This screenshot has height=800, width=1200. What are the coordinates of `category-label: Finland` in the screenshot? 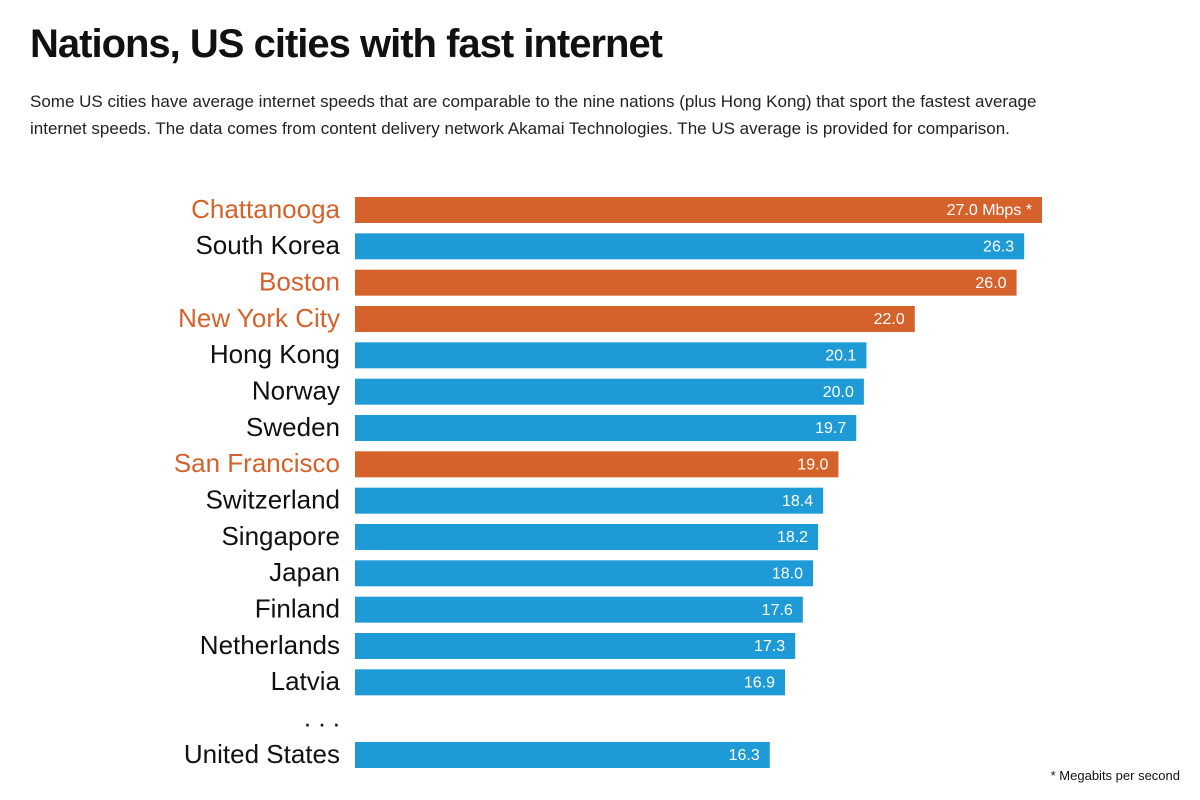 It's located at (297, 609).